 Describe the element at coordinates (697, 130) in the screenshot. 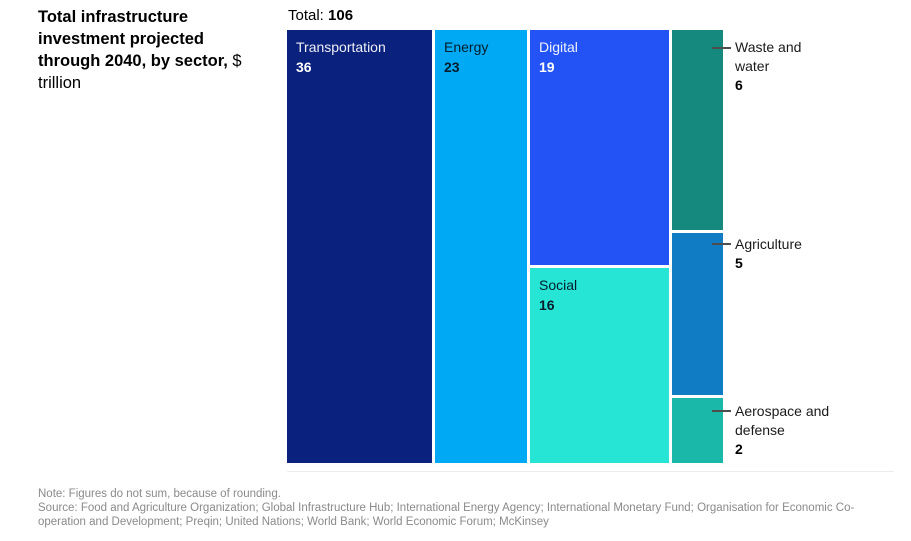

I see `treemap-block-waste-and-water` at that location.